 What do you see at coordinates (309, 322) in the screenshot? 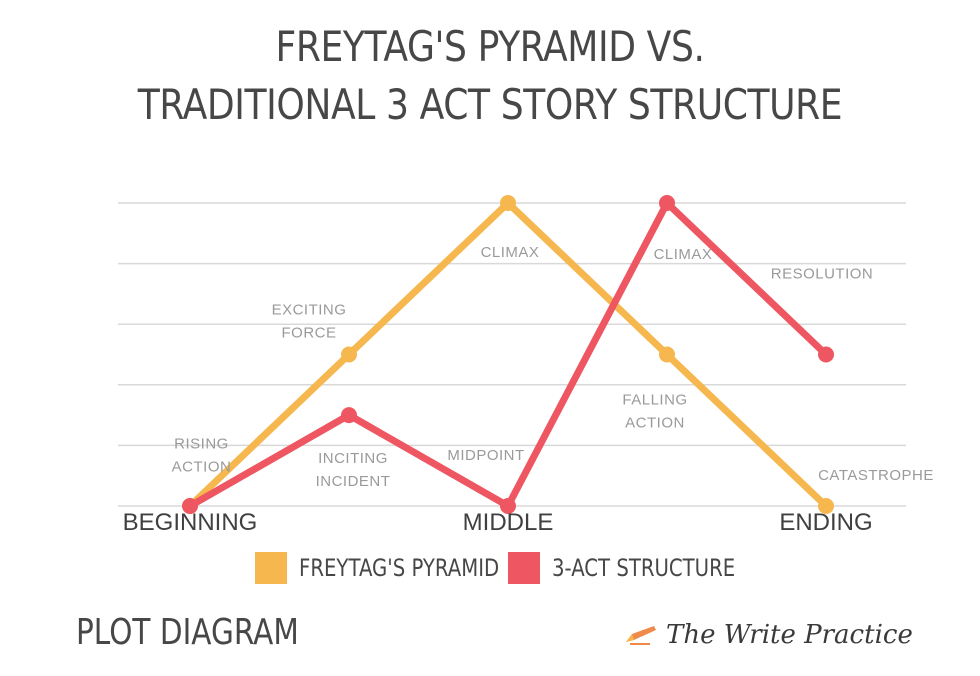
I see `point-label: EXCITING FORCE` at bounding box center [309, 322].